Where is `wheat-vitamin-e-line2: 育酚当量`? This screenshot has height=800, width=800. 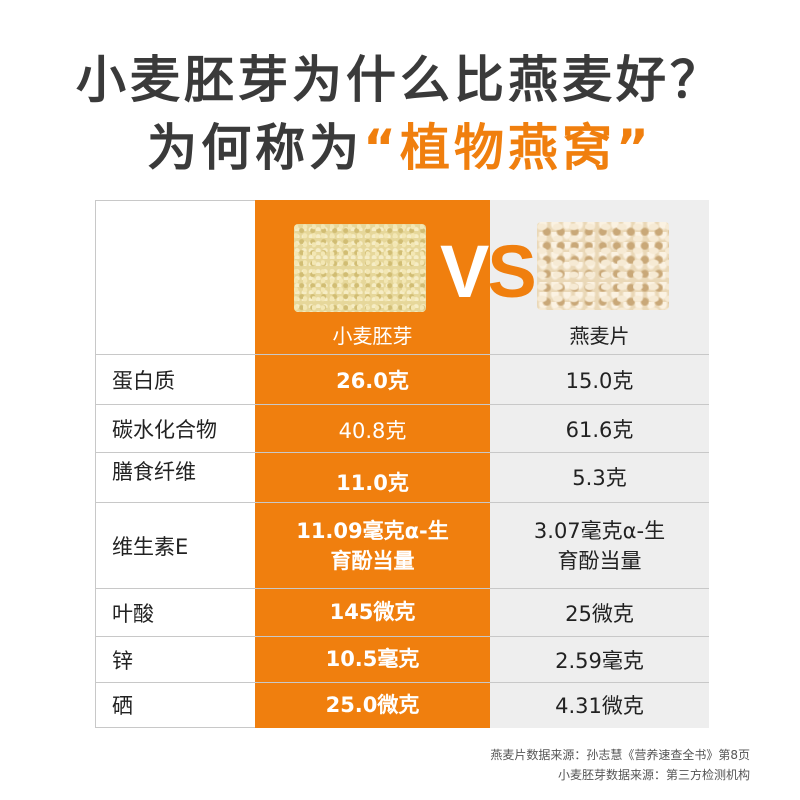
wheat-vitamin-e-line2: 育酚当量 is located at coordinates (372, 560).